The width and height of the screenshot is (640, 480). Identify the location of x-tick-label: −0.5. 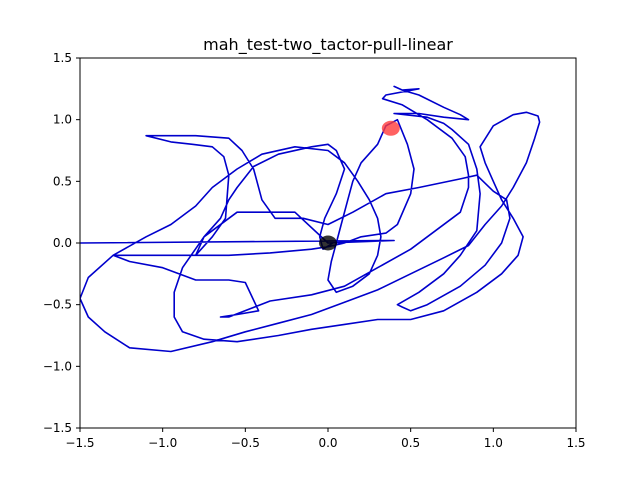
(245, 443).